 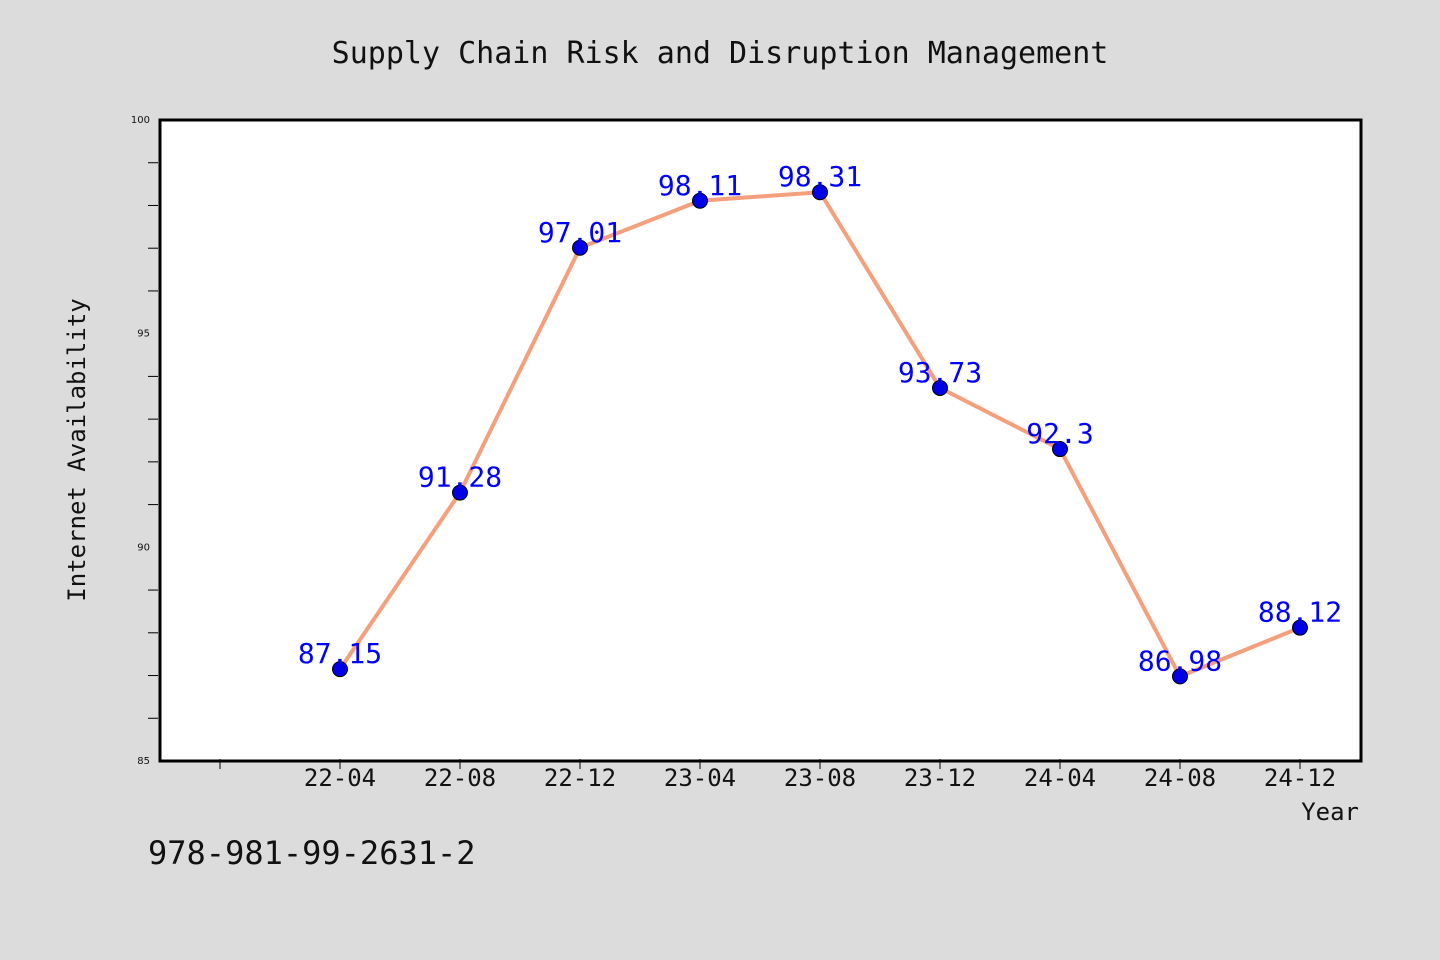 I want to click on y-tick-label: 95, so click(x=143, y=334).